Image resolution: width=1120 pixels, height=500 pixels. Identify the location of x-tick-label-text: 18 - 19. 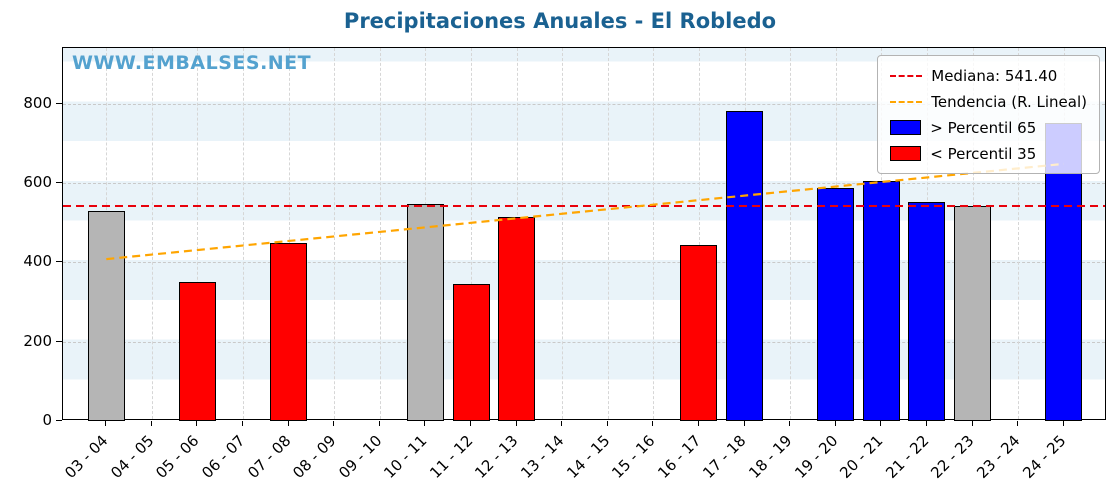
(770, 456).